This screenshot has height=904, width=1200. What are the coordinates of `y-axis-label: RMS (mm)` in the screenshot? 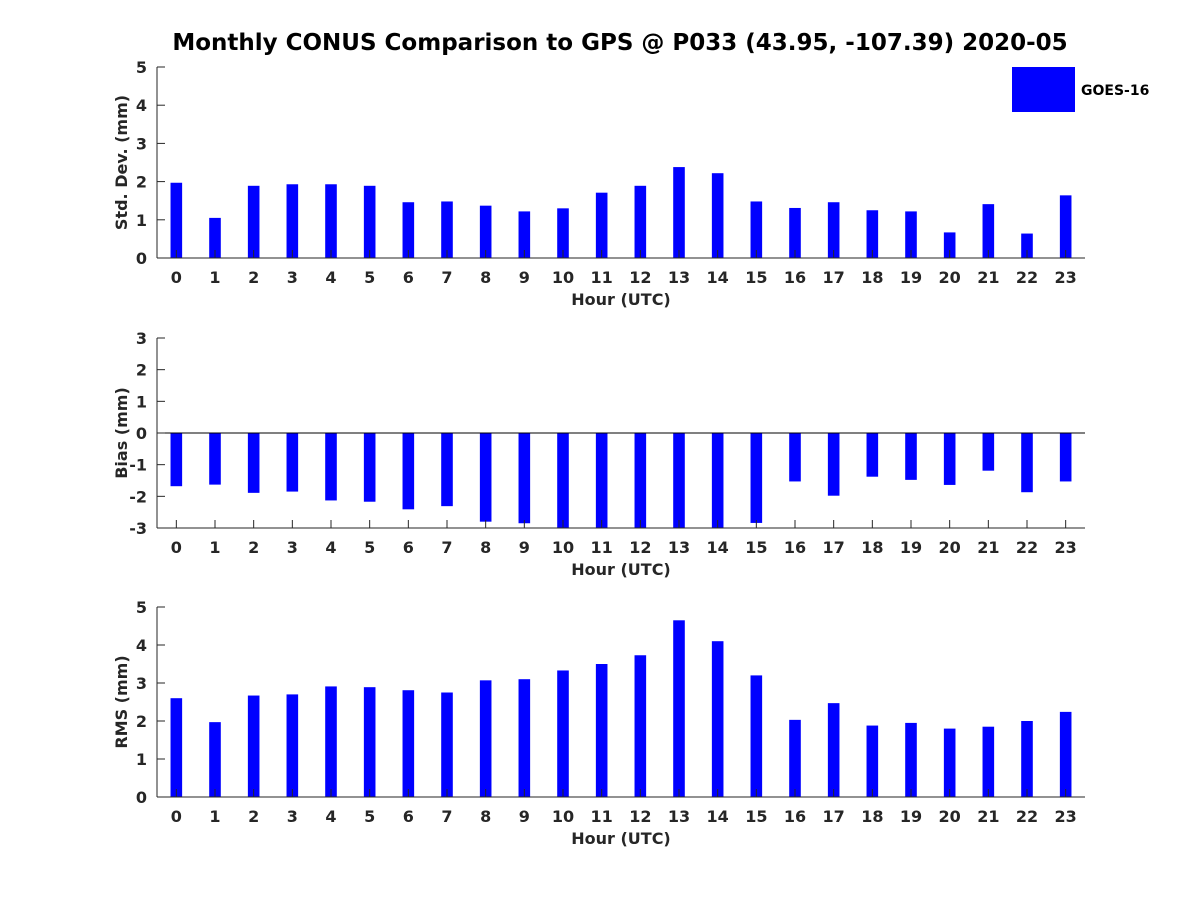 It's located at (121, 701).